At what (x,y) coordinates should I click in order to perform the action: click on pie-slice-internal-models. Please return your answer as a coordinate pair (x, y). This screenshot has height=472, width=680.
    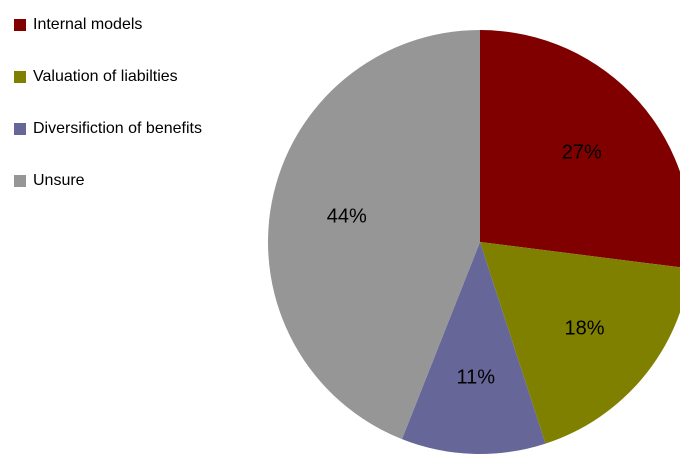
    Looking at the image, I should click on (580, 149).